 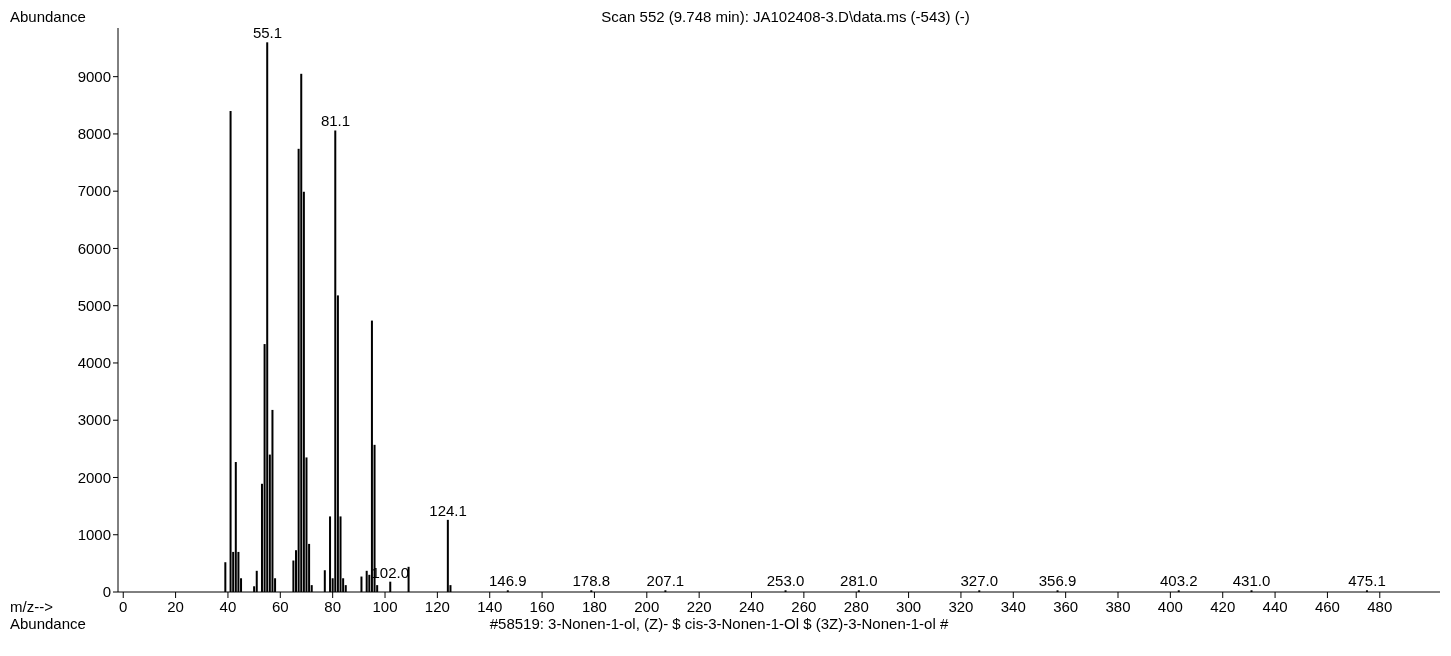 What do you see at coordinates (508, 581) in the screenshot?
I see `annotation: 146.9` at bounding box center [508, 581].